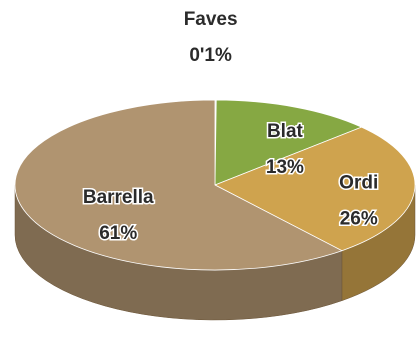 Image resolution: width=420 pixels, height=347 pixels. I want to click on slice-label: Ordi, so click(358, 183).